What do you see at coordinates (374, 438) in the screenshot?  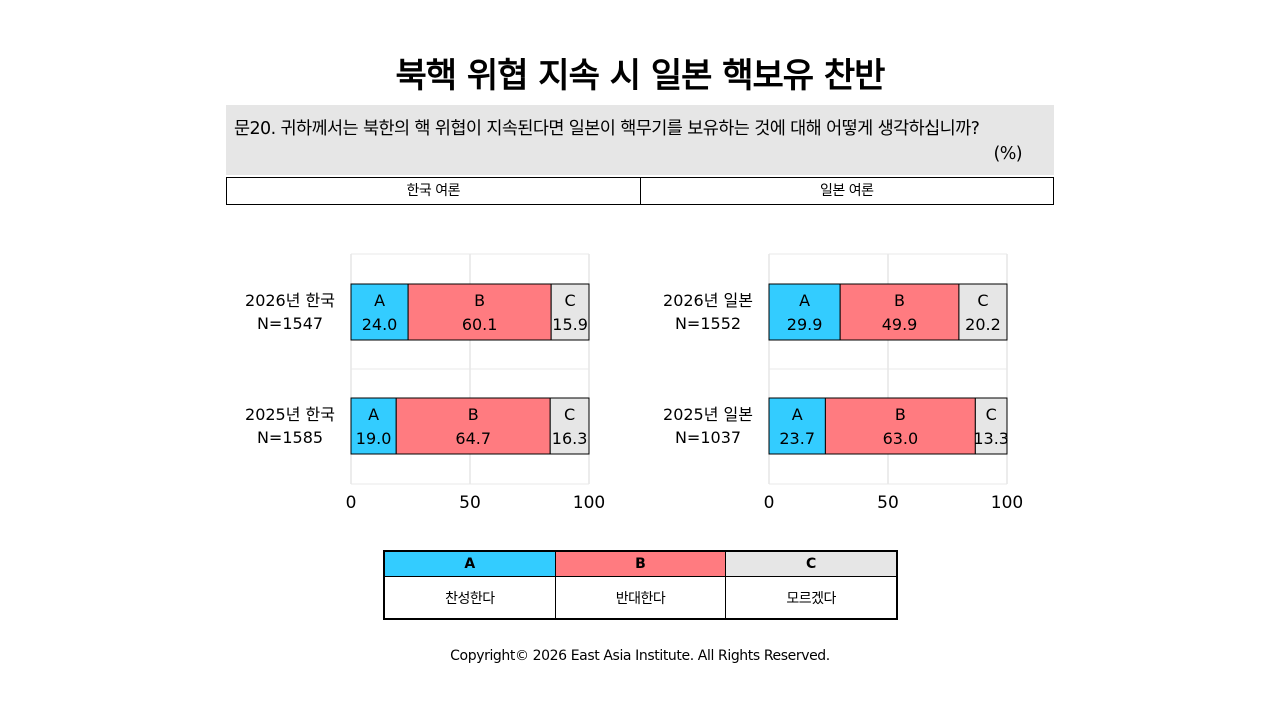 I see `bar-value-label: 19.0` at bounding box center [374, 438].